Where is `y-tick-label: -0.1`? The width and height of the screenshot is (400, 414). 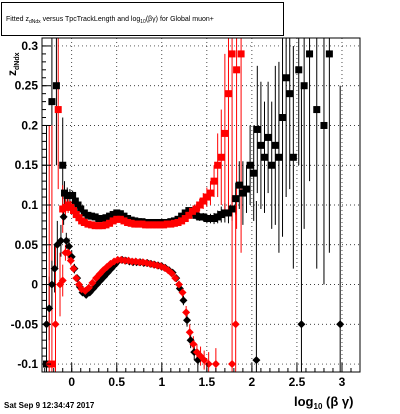
y-tick-label: -0.1 is located at coordinates (27, 364).